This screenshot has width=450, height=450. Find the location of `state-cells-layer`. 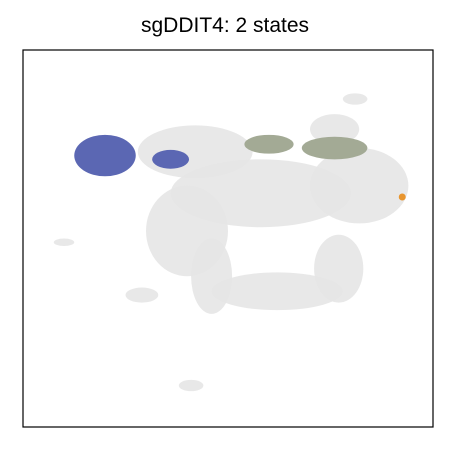

state-cells-layer is located at coordinates (240, 167).